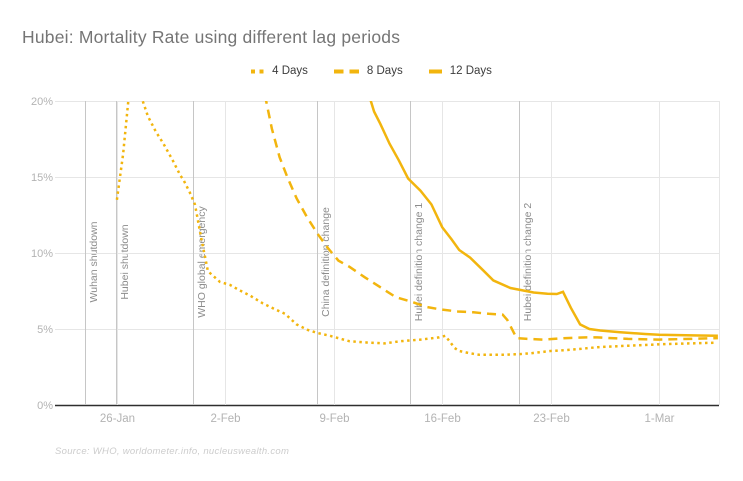  I want to click on y-axis-tick-label: 20%, so click(41, 101).